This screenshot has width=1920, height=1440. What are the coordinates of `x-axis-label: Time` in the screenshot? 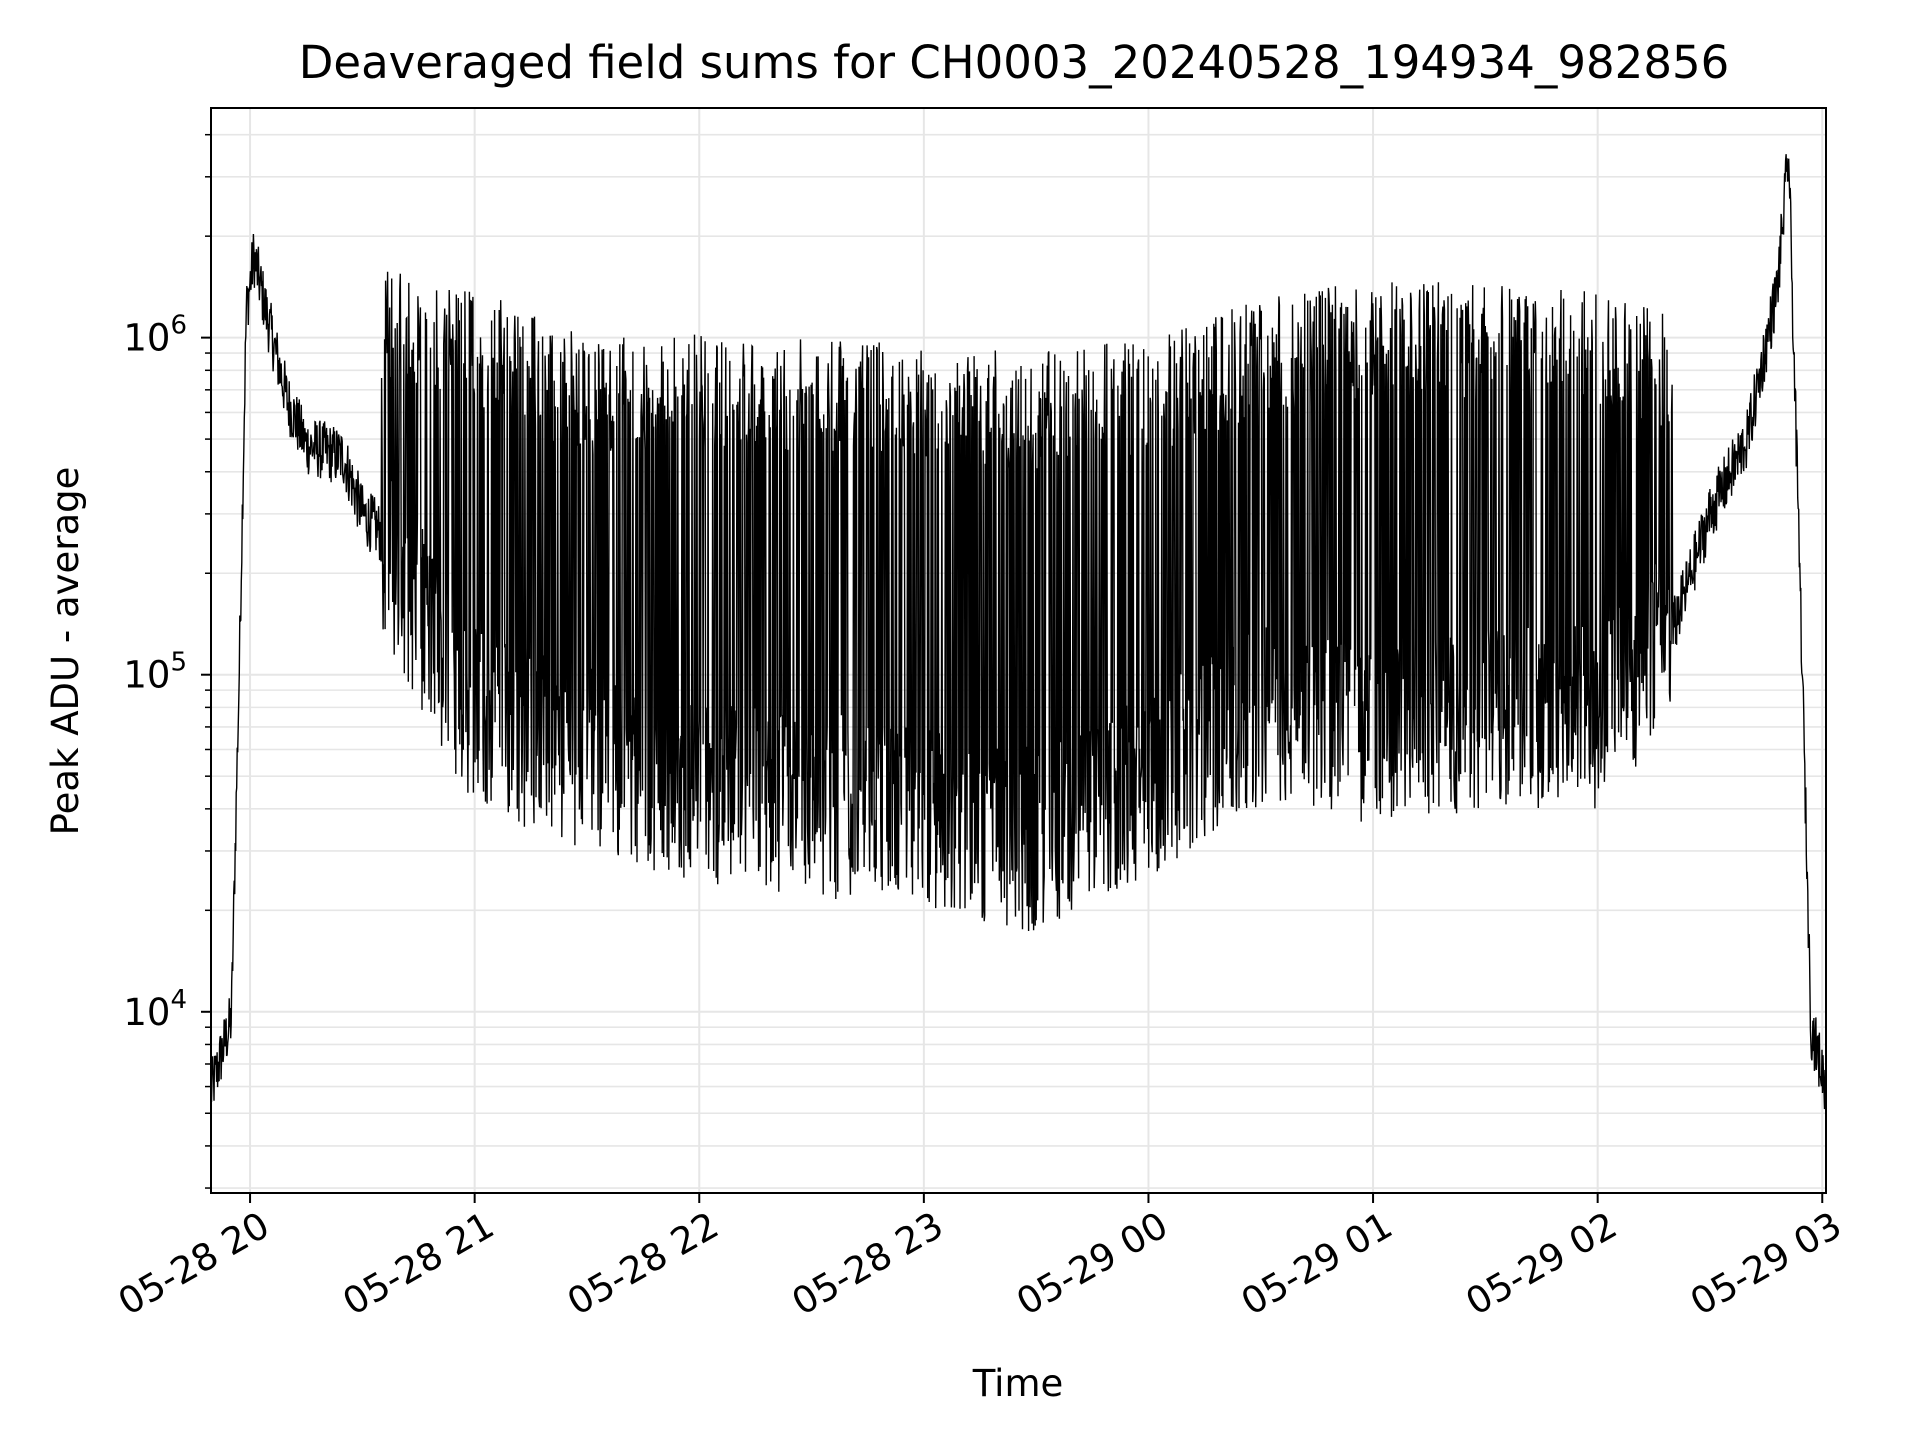 It's located at (1018, 1383).